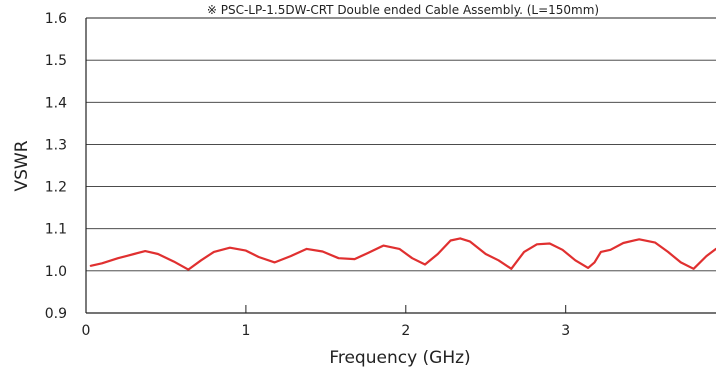 Image resolution: width=716 pixels, height=372 pixels. Describe the element at coordinates (402, 254) in the screenshot. I see `series-line` at that location.